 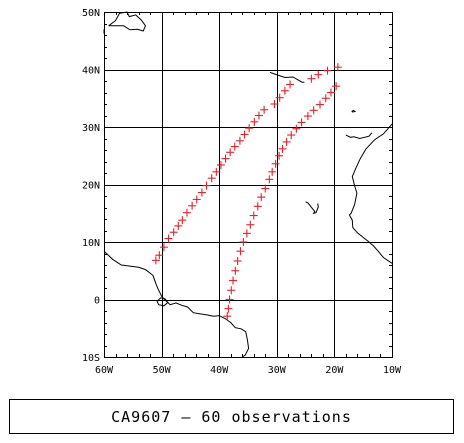 I want to click on coastline-africa, so click(x=370, y=193).